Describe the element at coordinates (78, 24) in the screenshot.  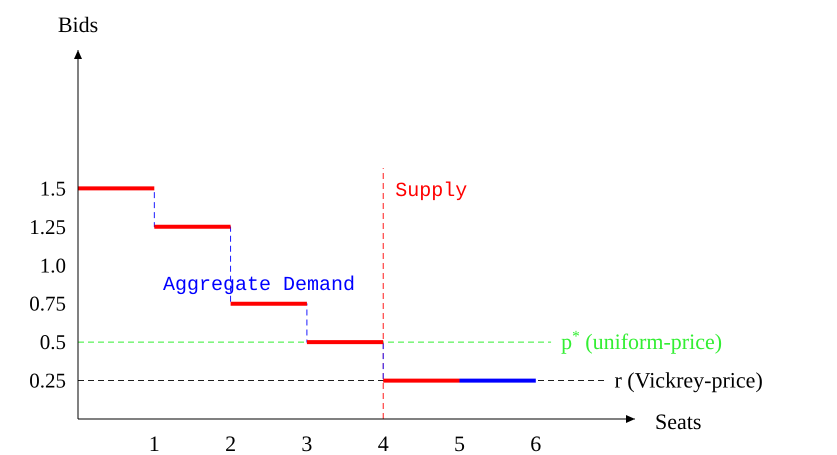
I see `y-axis-title: Bids` at that location.